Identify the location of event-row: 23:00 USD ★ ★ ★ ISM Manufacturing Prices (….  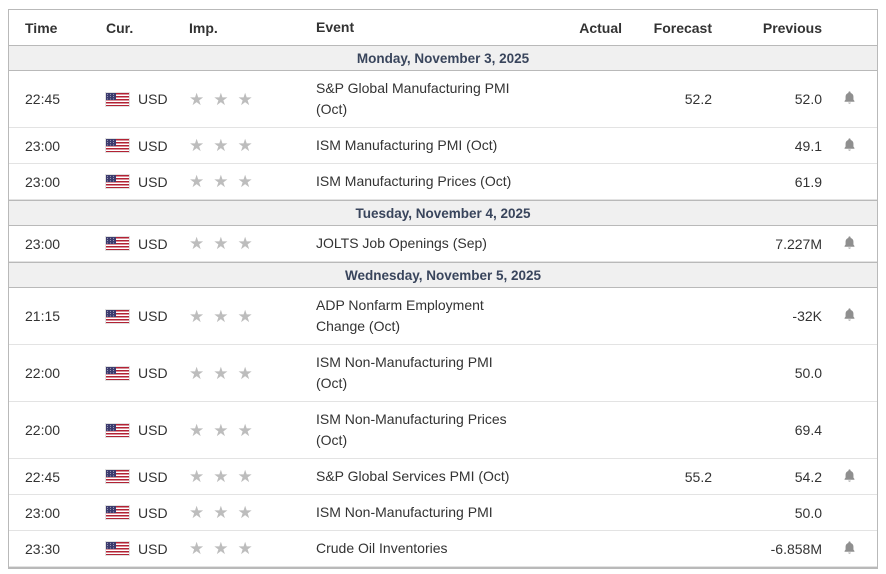
(443, 182).